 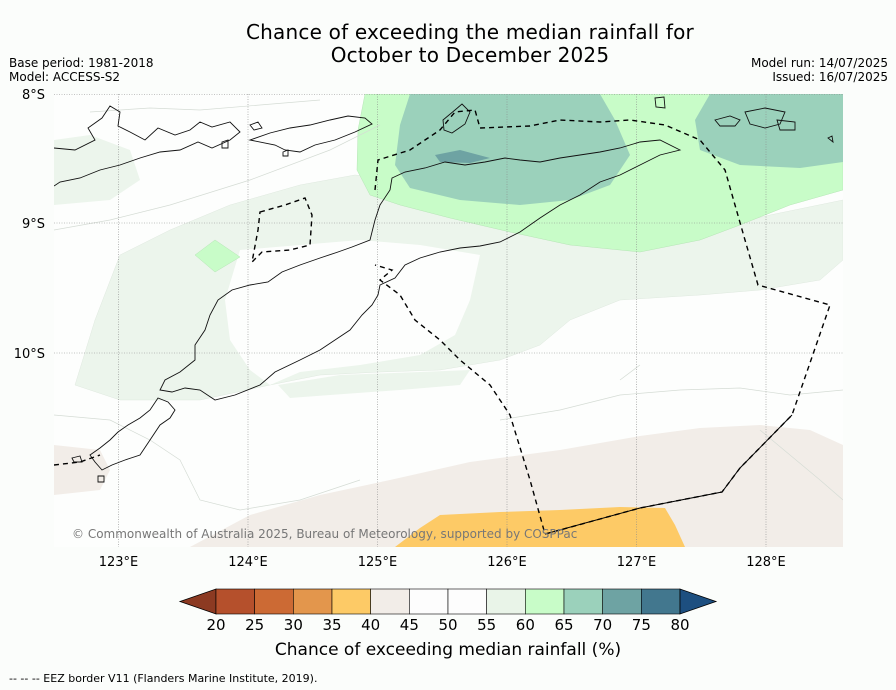 I want to click on region-65-70-a, so click(x=512, y=149).